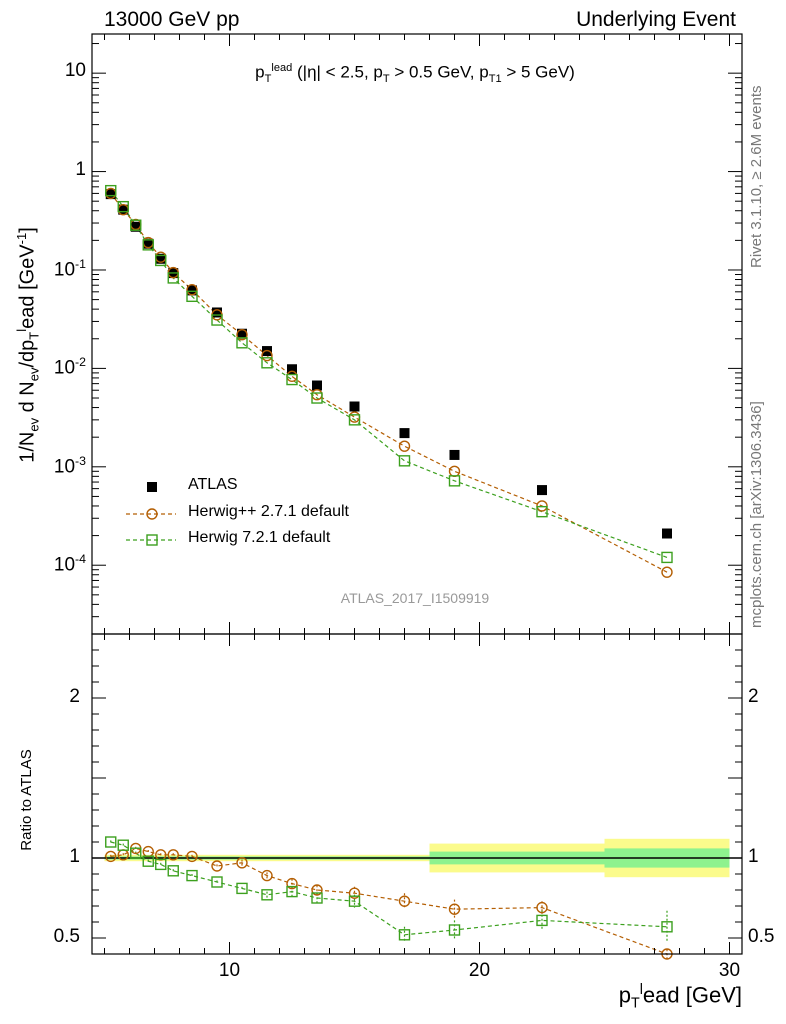 The height and width of the screenshot is (1024, 786). Describe the element at coordinates (172, 19) in the screenshot. I see `header-left: 13000 GeV pp` at that location.